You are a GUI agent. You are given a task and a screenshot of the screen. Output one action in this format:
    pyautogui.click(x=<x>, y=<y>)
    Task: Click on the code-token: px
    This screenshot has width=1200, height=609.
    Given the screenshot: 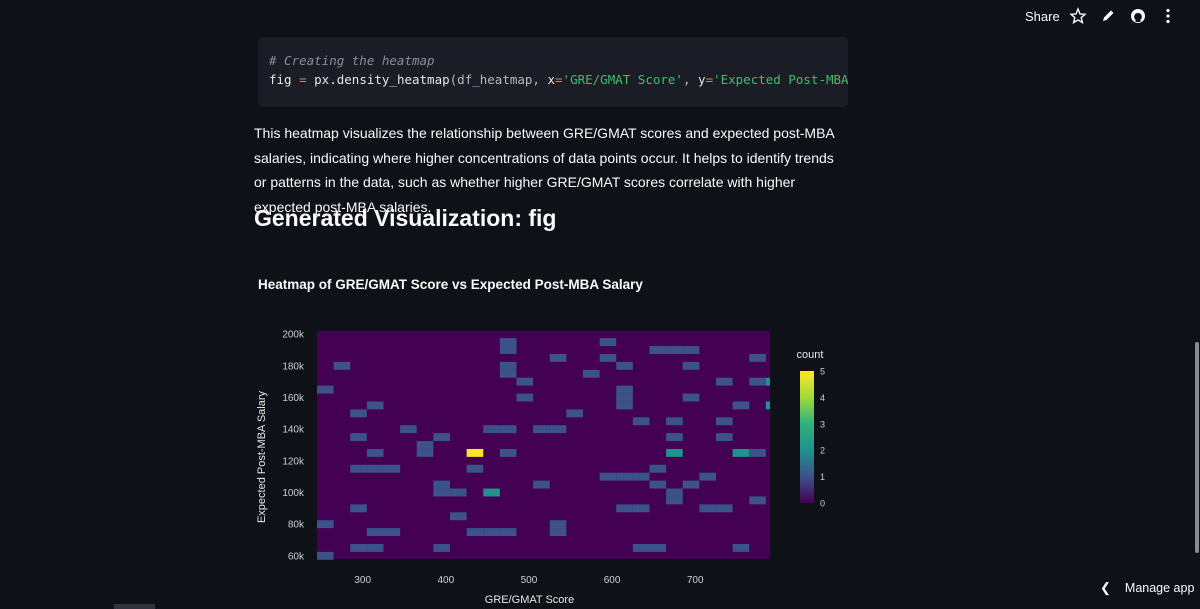 What is the action you would take?
    pyautogui.click(x=322, y=79)
    